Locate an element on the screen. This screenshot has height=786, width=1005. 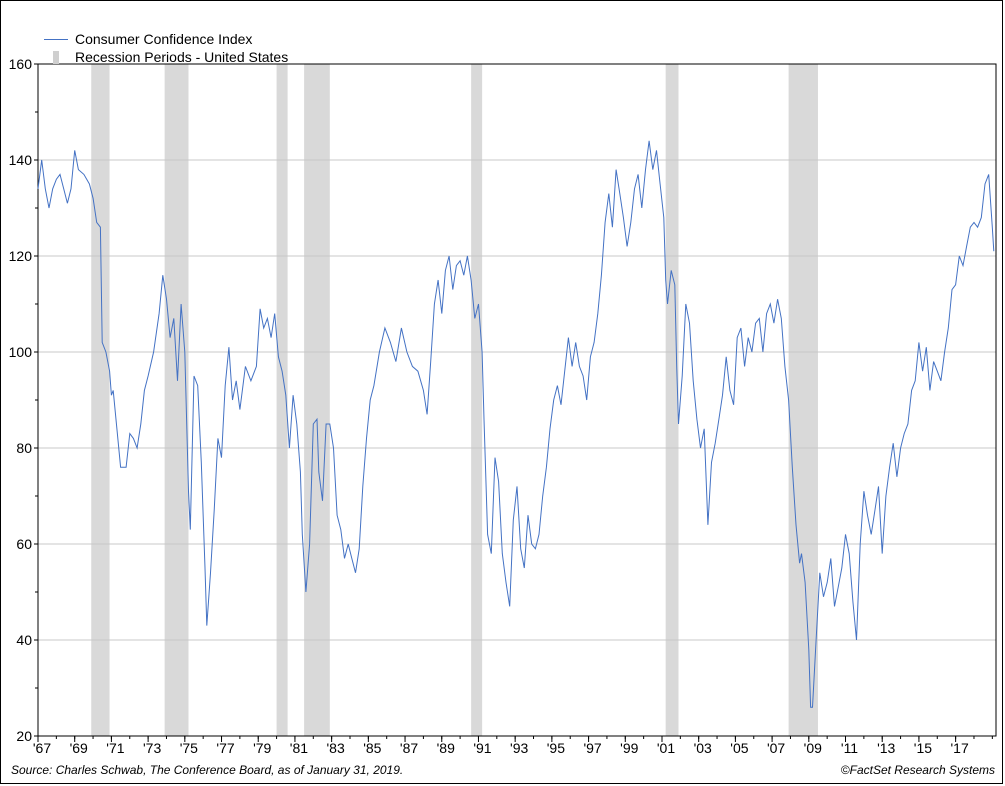
x-tick-label: '71 is located at coordinates (115, 748).